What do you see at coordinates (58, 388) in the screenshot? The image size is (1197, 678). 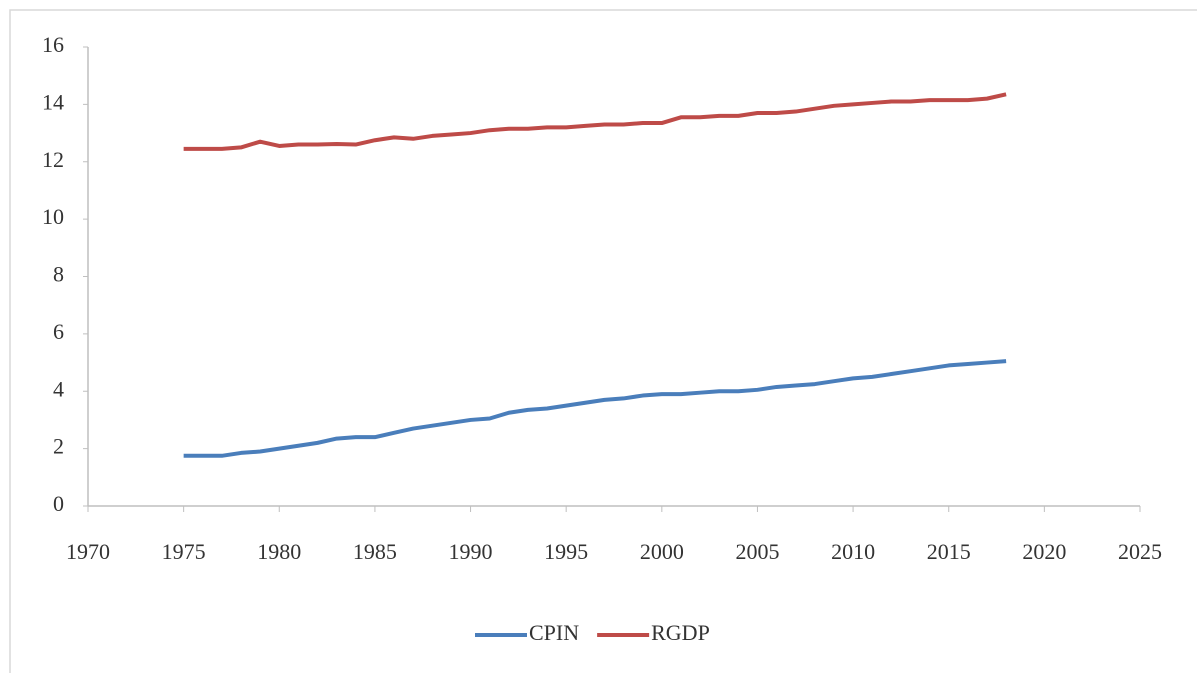 I see `y-tick-label: 4` at bounding box center [58, 388].